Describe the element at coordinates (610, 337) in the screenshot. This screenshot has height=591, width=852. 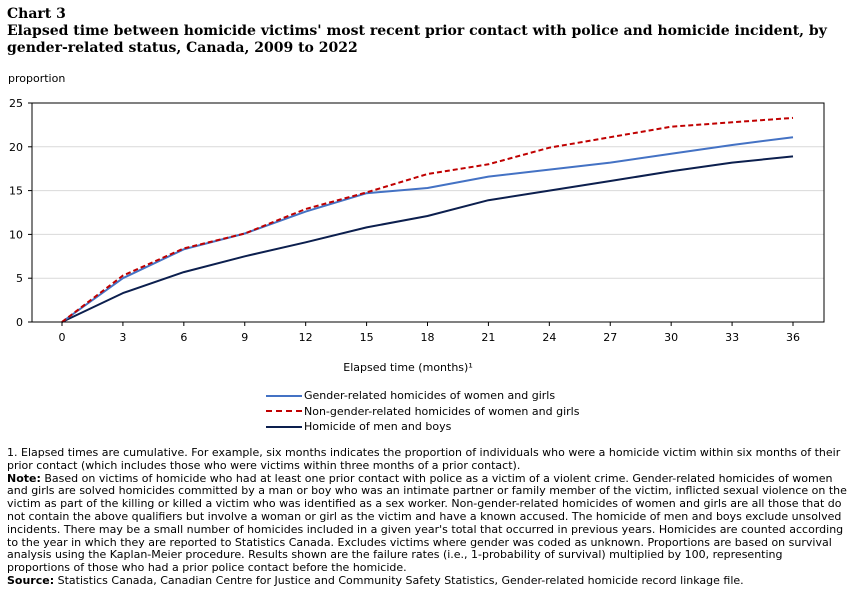
I see `x-tick-label-27: 27` at that location.